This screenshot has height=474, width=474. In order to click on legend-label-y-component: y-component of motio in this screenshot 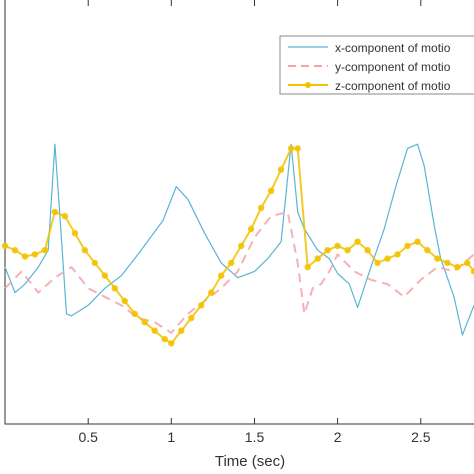, I will do `click(393, 67)`.